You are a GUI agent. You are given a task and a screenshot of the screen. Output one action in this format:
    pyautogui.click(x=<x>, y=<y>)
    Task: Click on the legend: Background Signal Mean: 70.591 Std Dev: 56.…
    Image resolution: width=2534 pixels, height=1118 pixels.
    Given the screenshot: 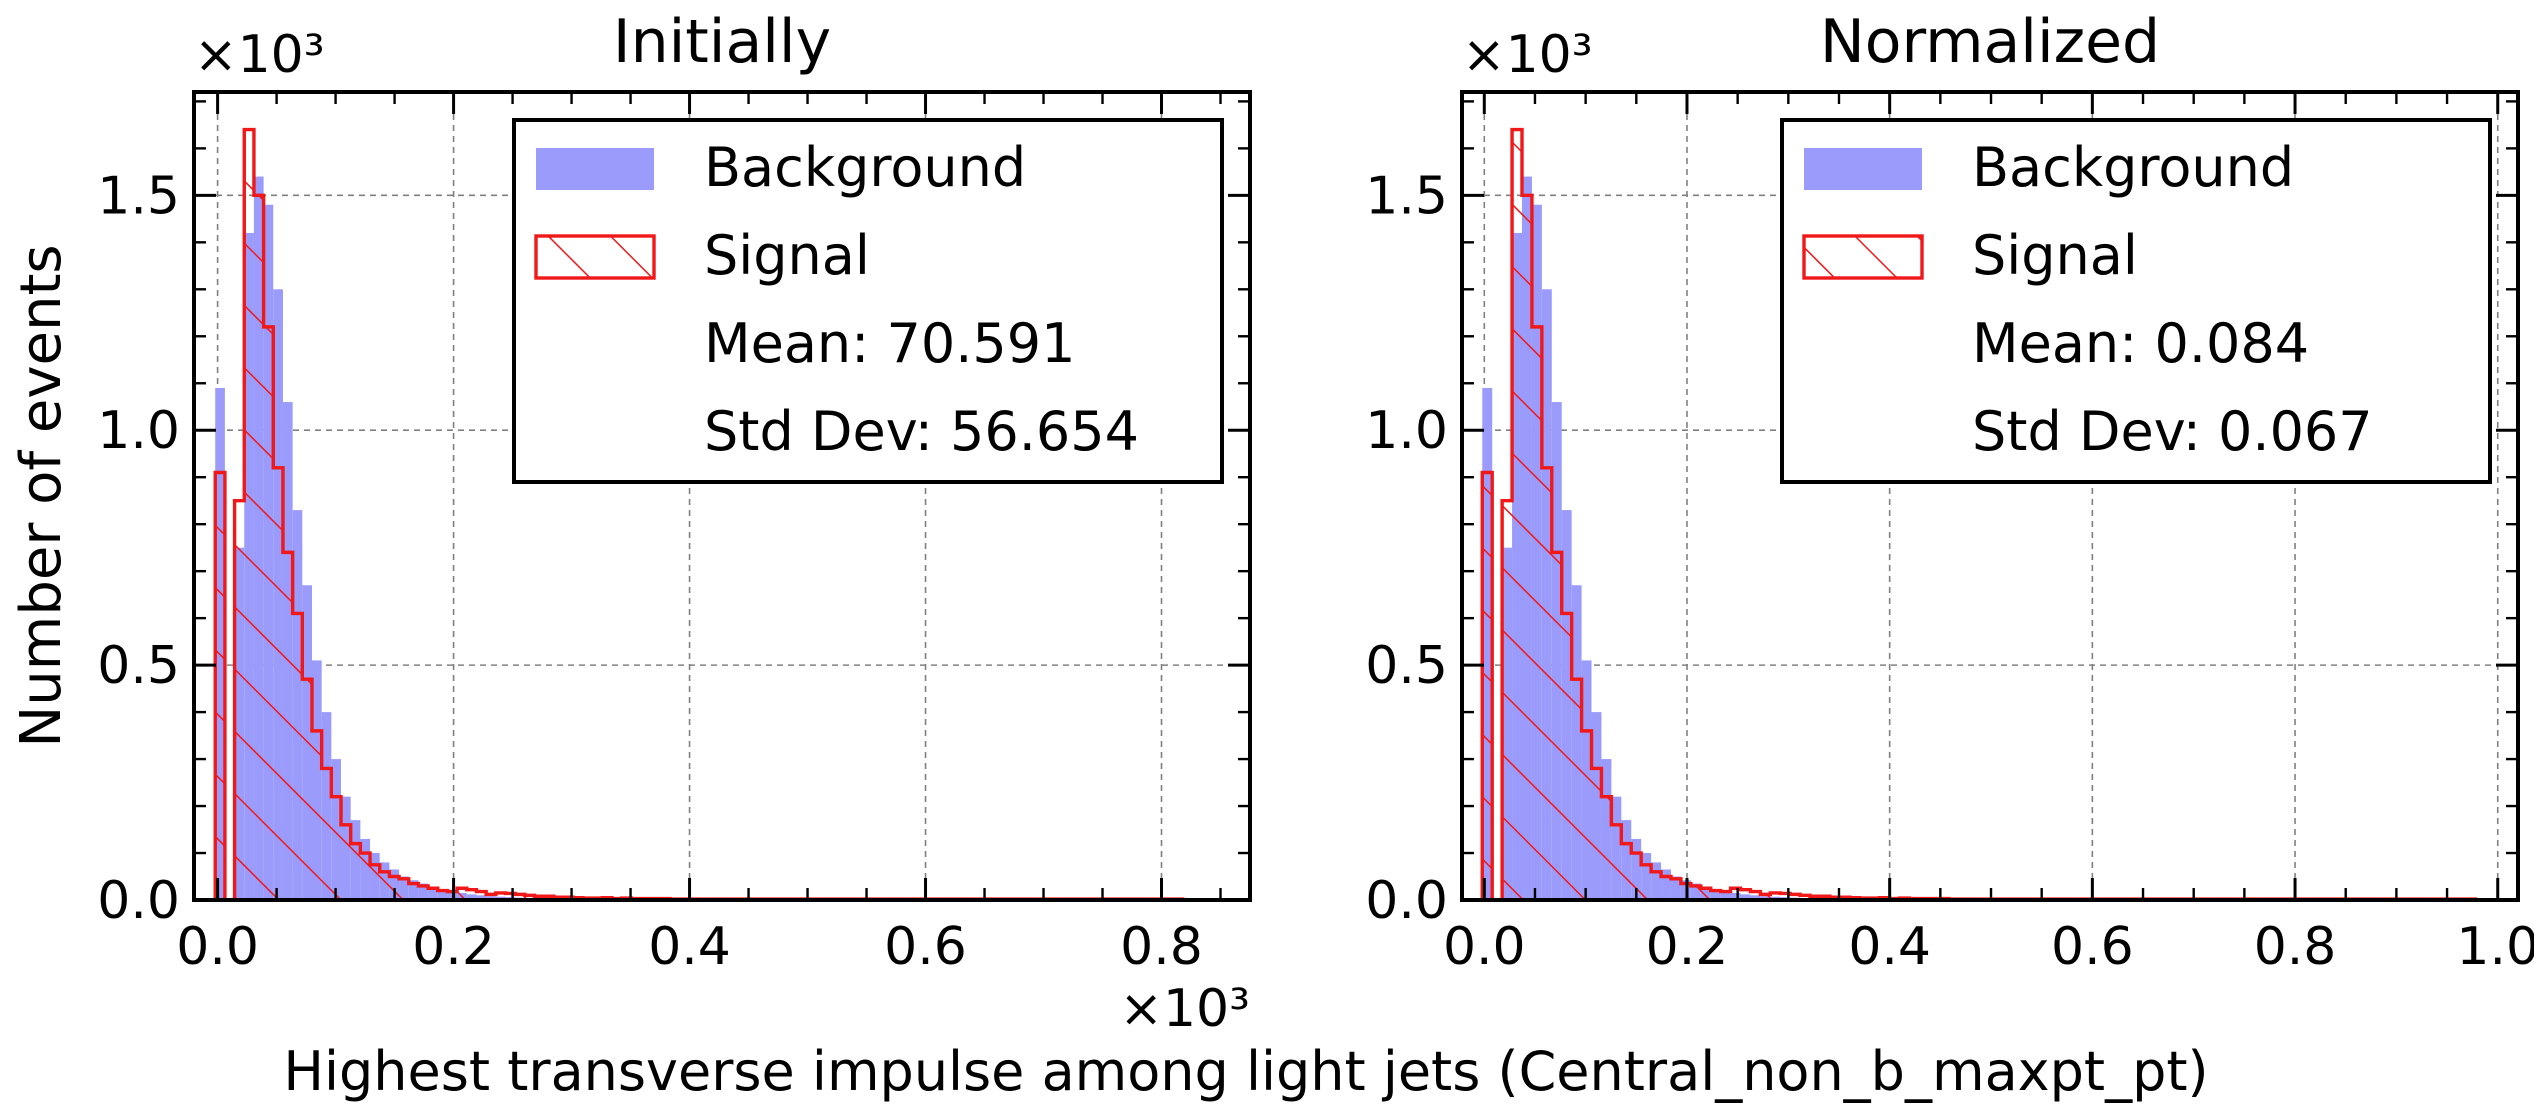 What is the action you would take?
    pyautogui.click(x=868, y=301)
    